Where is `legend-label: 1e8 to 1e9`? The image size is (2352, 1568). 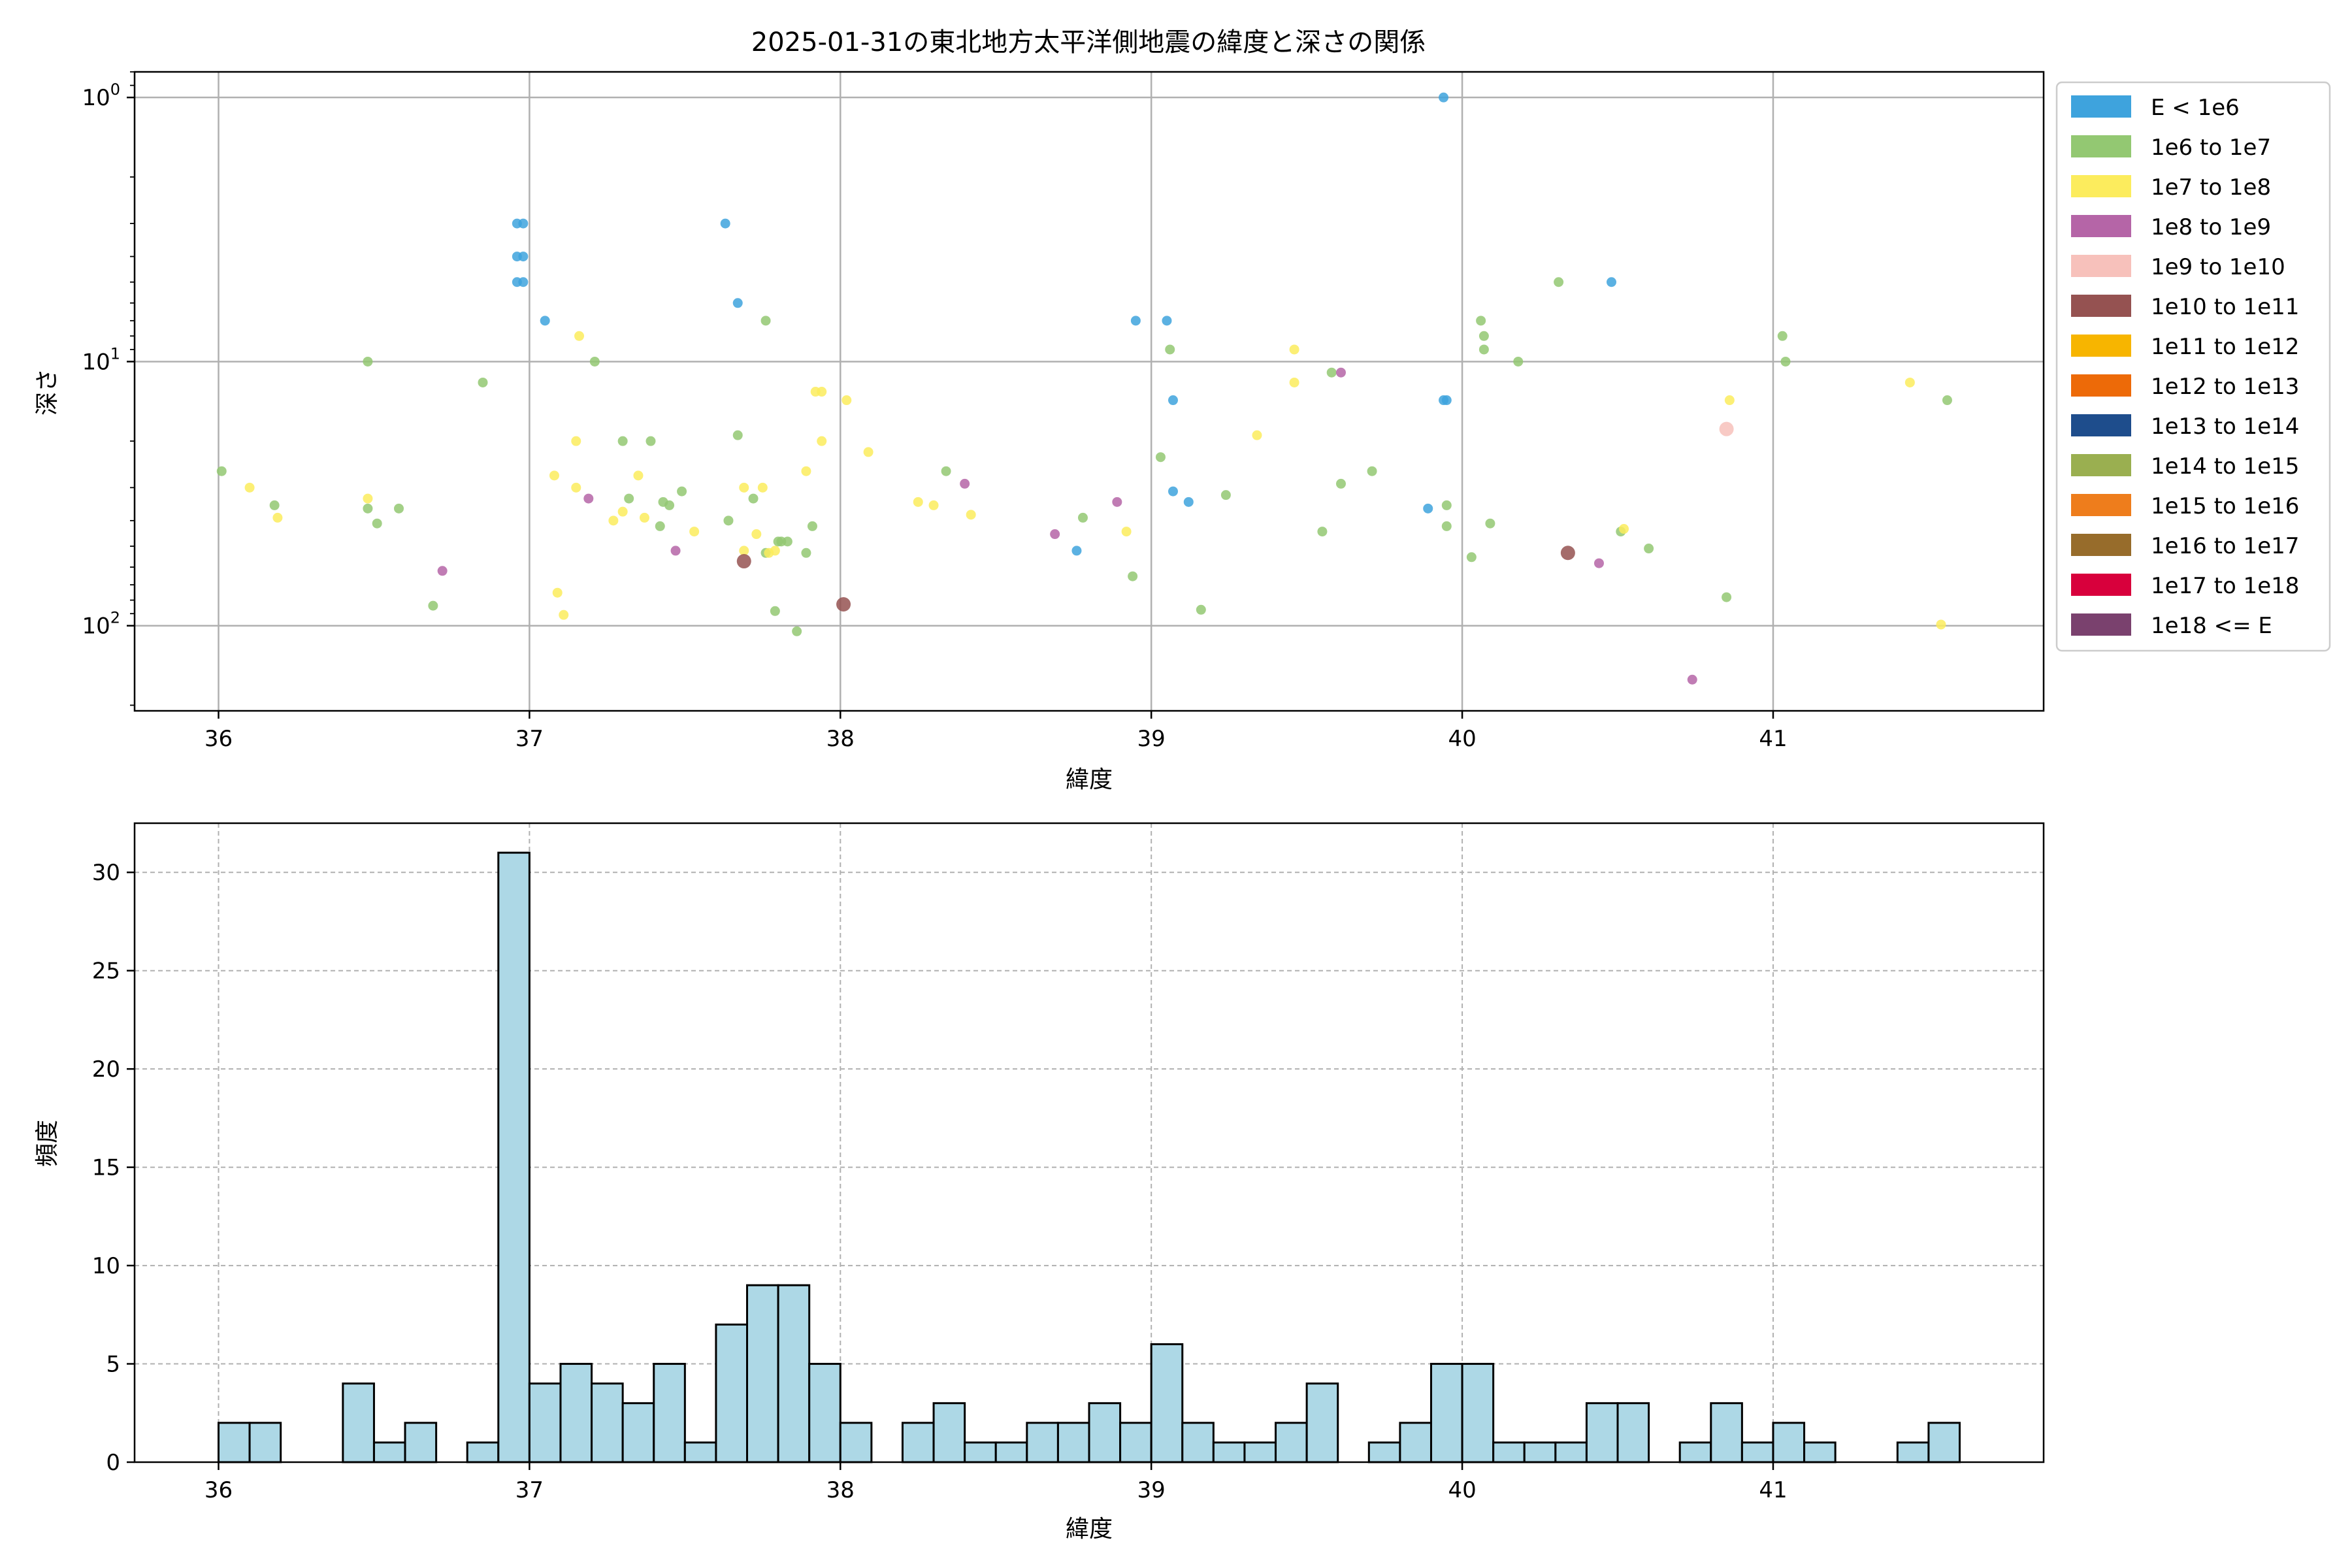 legend-label: 1e8 to 1e9 is located at coordinates (2211, 227).